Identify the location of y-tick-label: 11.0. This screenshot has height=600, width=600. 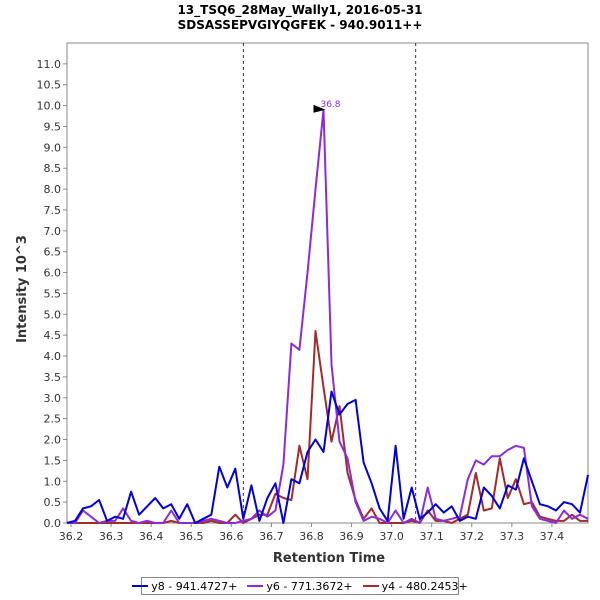
(49, 64).